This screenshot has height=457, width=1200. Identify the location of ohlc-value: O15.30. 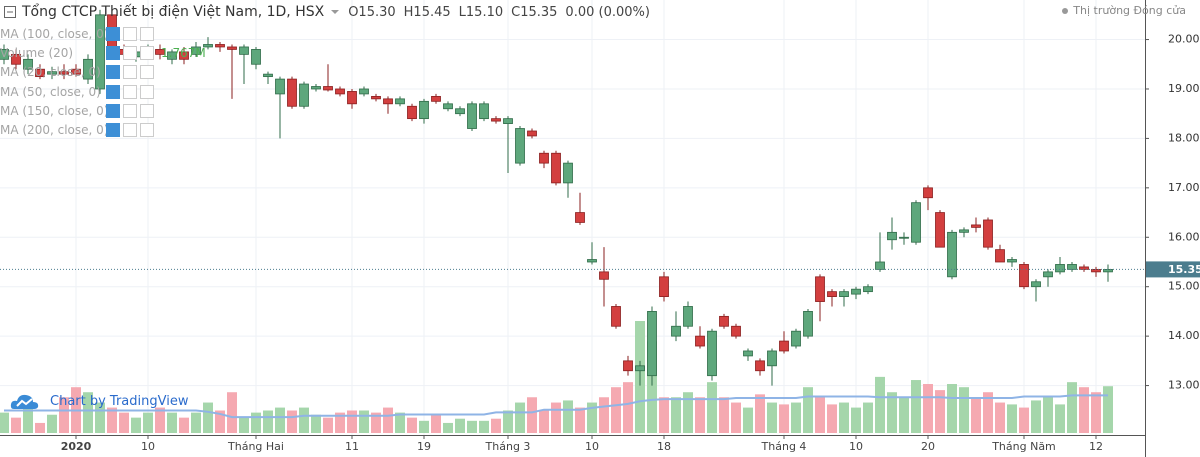
(372, 12).